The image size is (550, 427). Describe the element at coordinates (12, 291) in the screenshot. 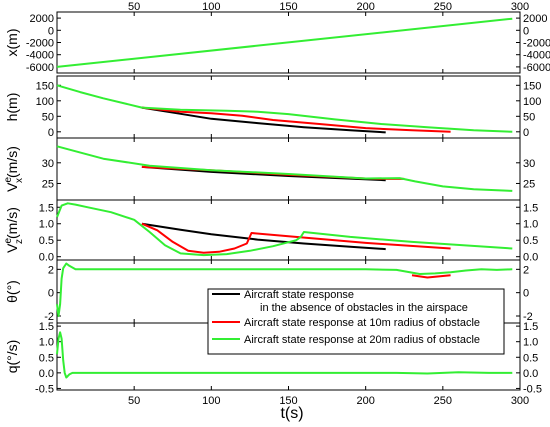

I see `y-axis-label: θ(°)` at that location.